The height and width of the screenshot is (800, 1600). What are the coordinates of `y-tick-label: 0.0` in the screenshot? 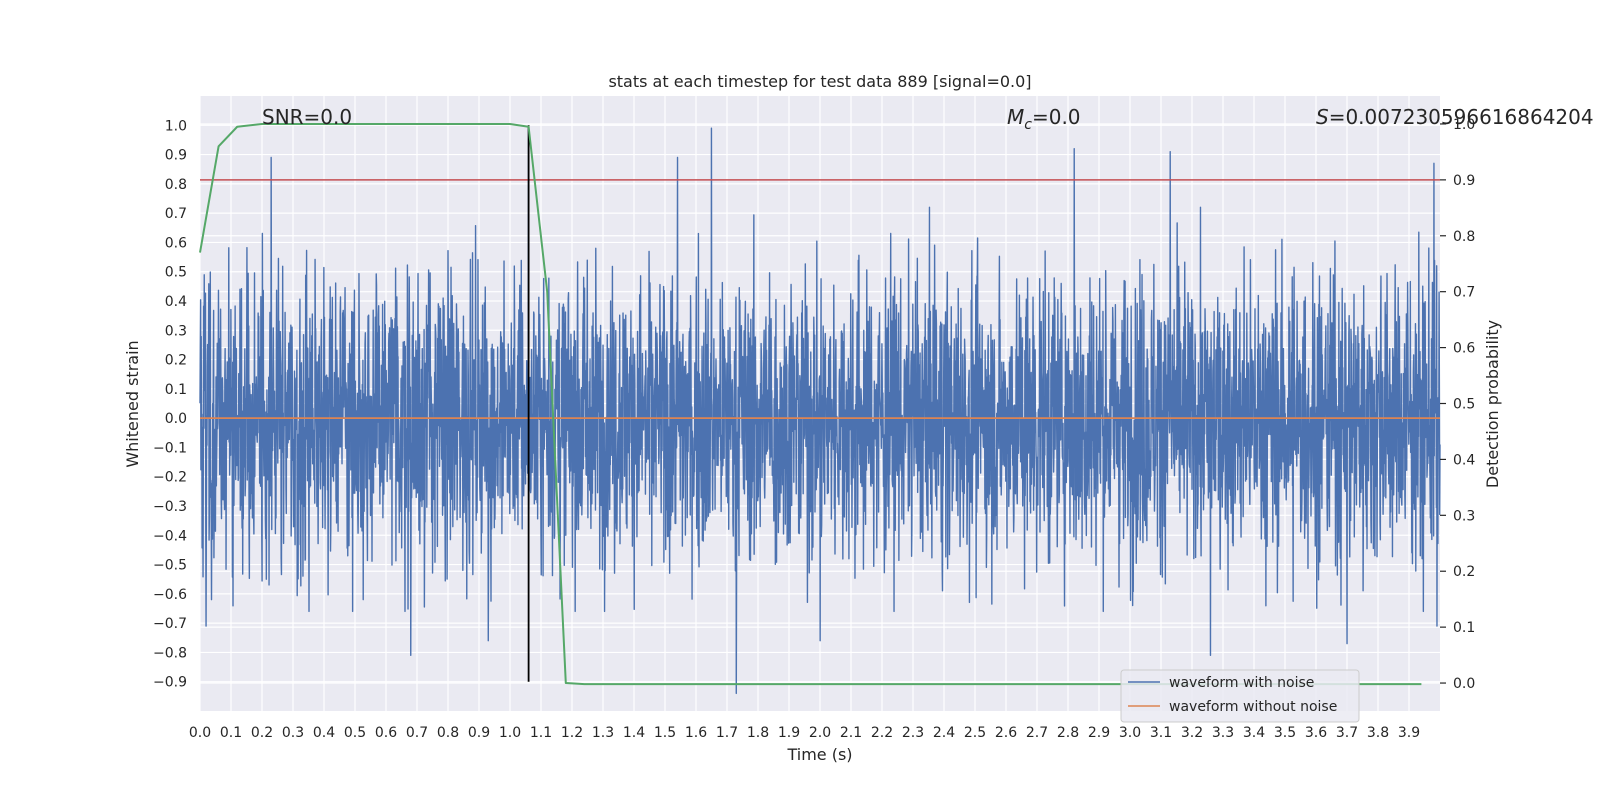 It's located at (176, 419).